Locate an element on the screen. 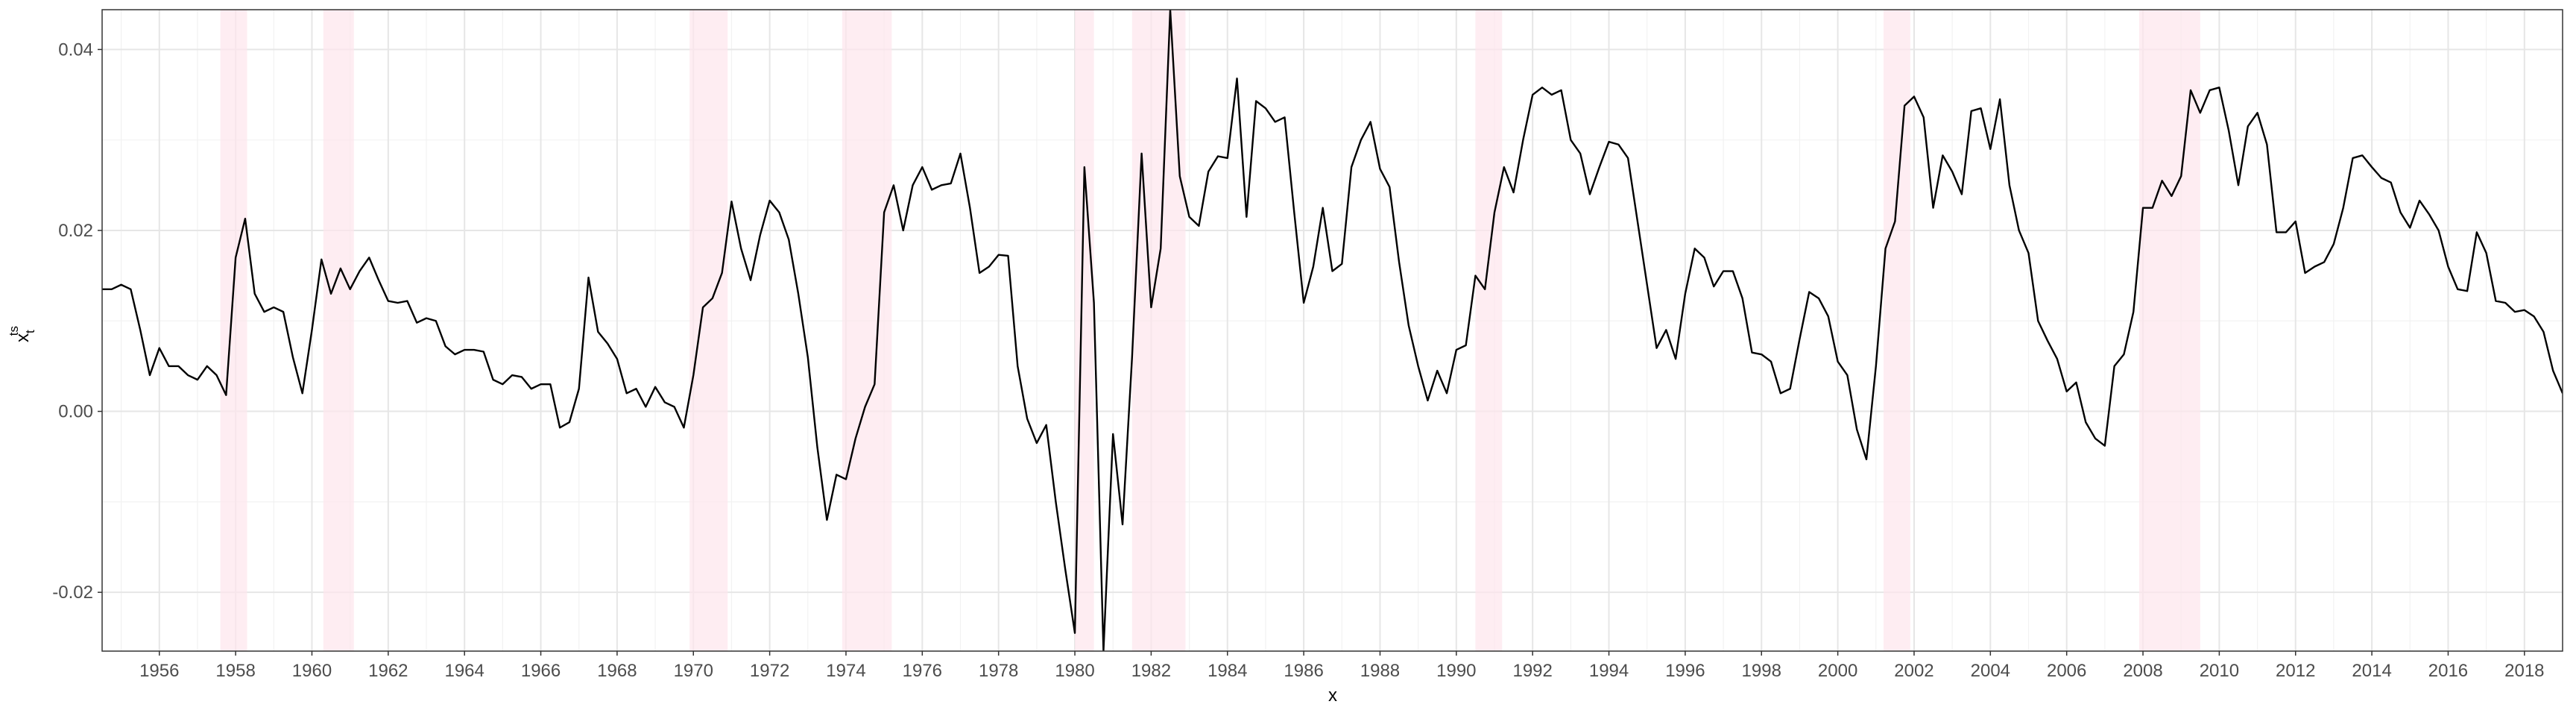 The width and height of the screenshot is (2576, 716). x-tick-label: 1990 is located at coordinates (1456, 671).